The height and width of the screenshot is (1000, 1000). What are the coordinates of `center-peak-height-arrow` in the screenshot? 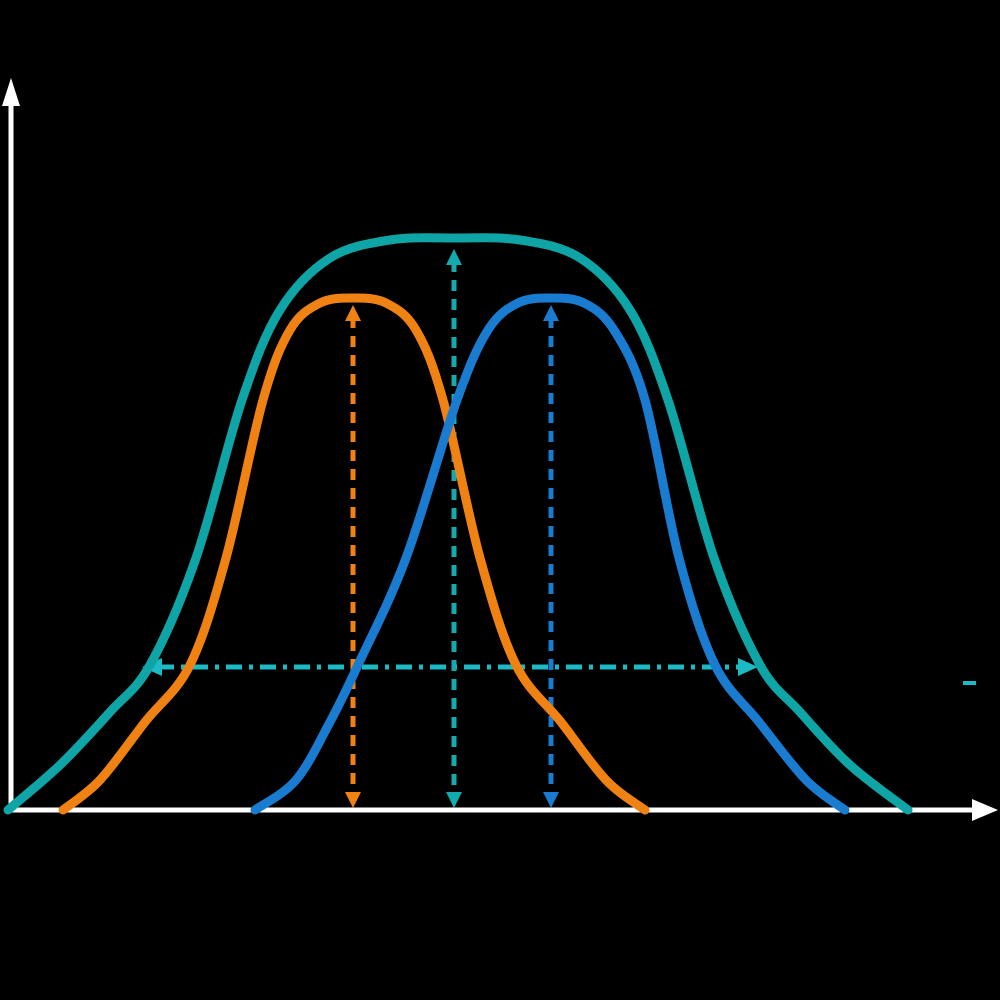 It's located at (454, 528).